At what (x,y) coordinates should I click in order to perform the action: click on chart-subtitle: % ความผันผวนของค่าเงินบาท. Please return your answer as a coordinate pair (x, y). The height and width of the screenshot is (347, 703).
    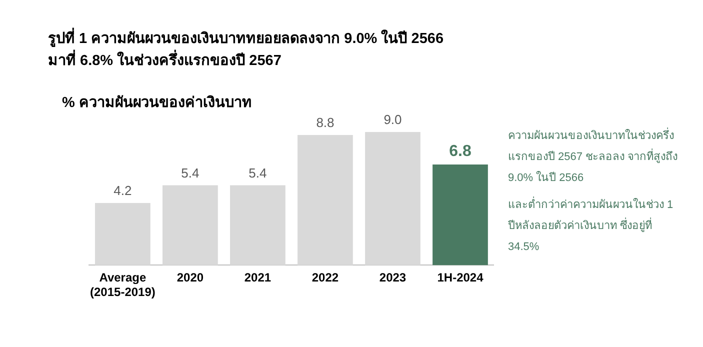
    Looking at the image, I should click on (157, 103).